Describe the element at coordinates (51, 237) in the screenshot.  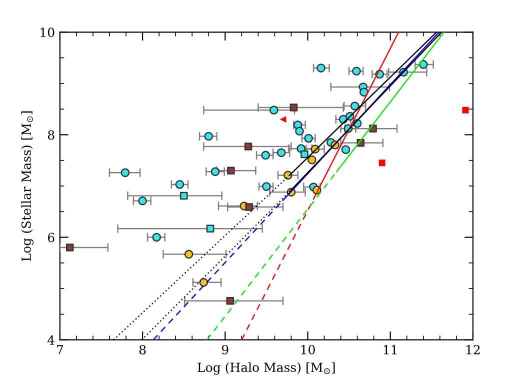
I see `y-tick-label: 6` at that location.